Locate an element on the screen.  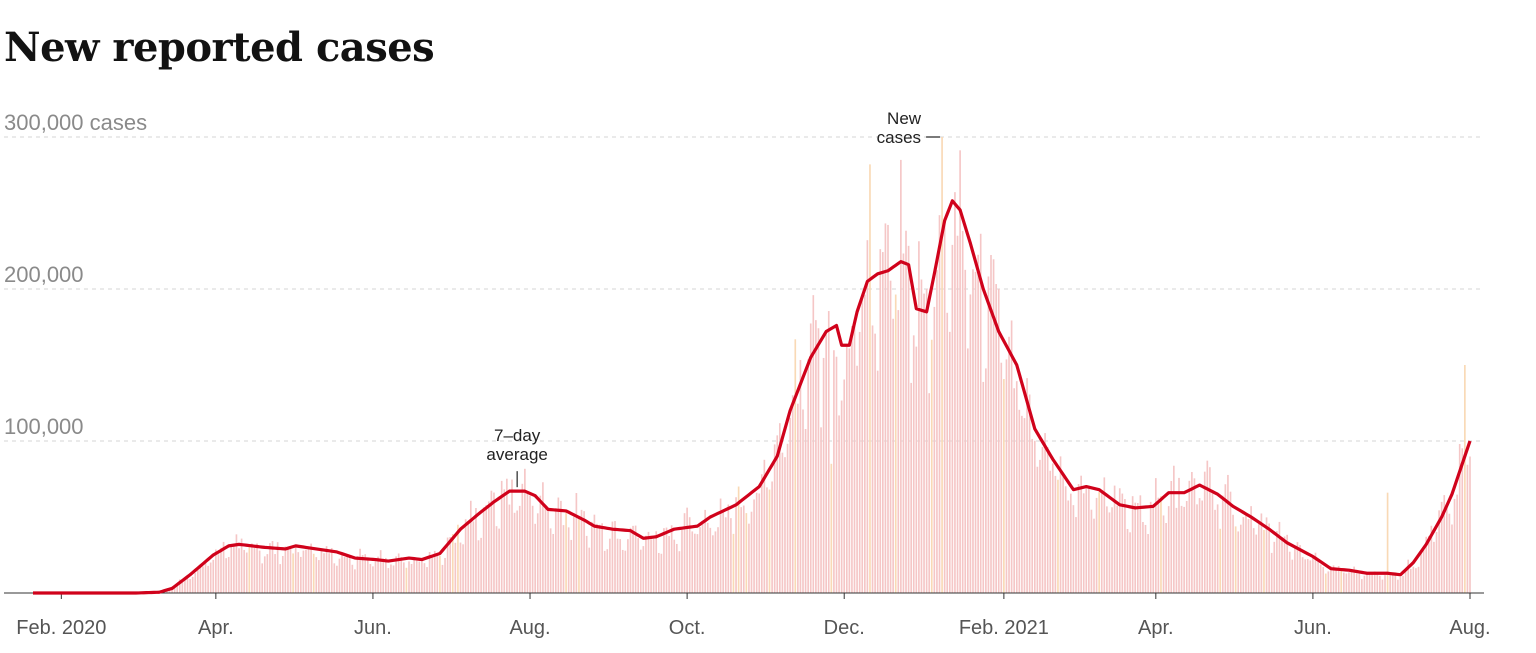
annotation-label: average is located at coordinates (516, 454).